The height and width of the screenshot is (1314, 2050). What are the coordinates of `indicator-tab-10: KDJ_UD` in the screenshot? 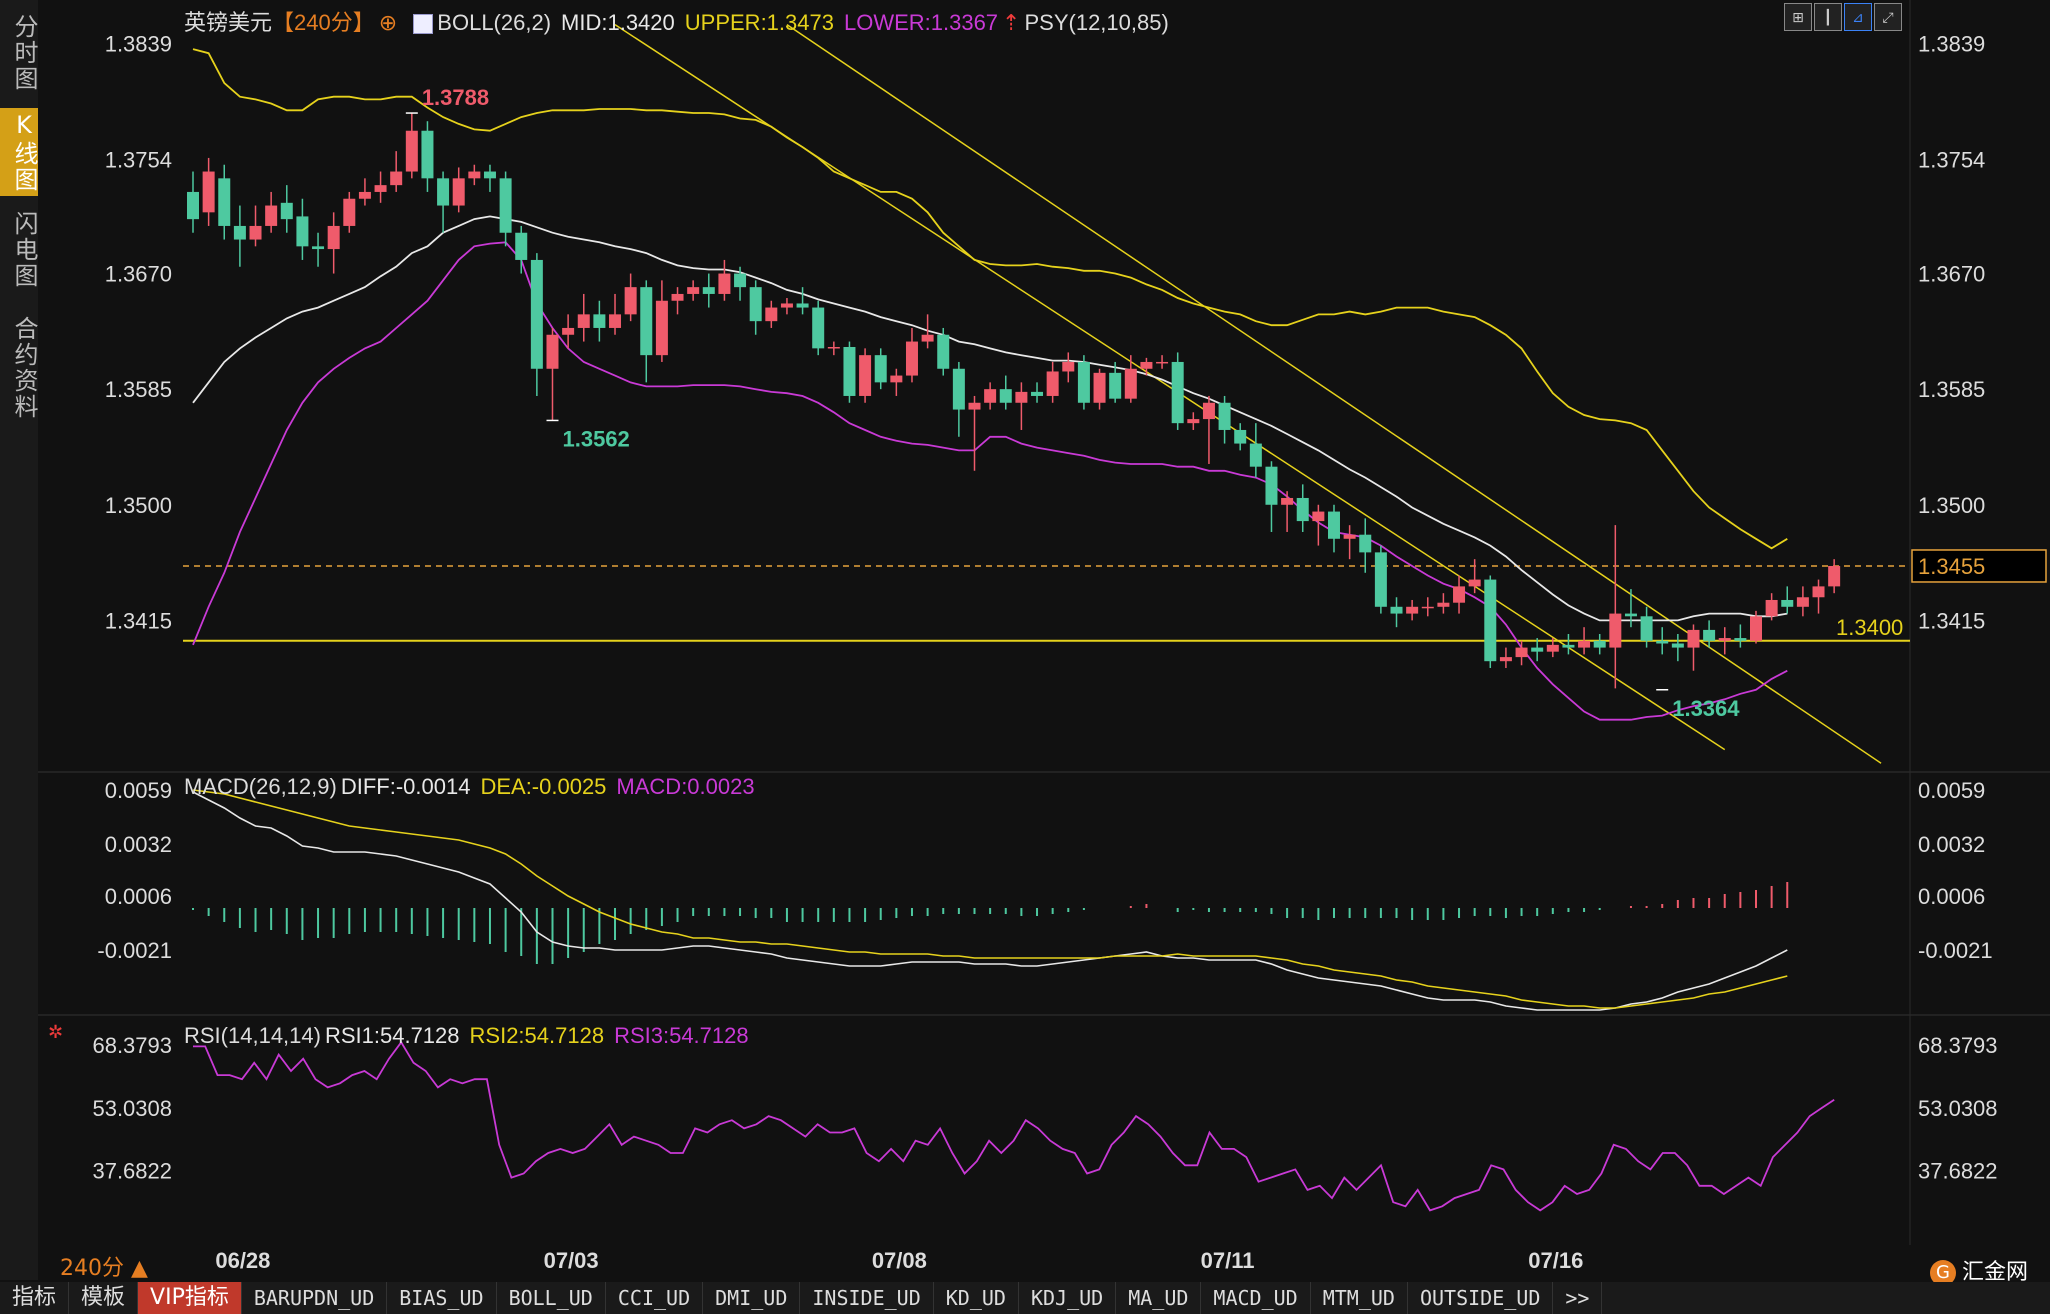 It's located at (1068, 1298).